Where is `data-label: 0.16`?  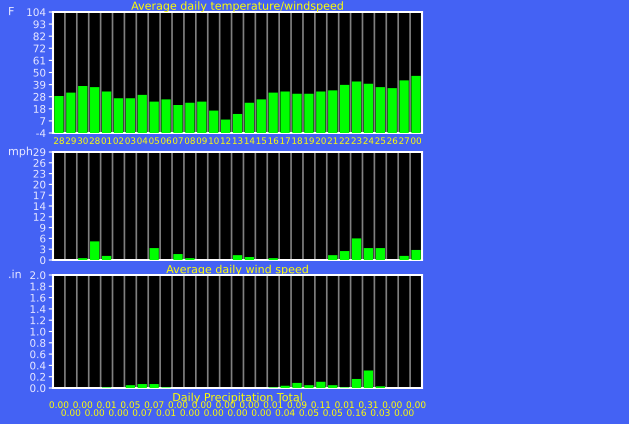
data-label: 0.16 is located at coordinates (356, 412).